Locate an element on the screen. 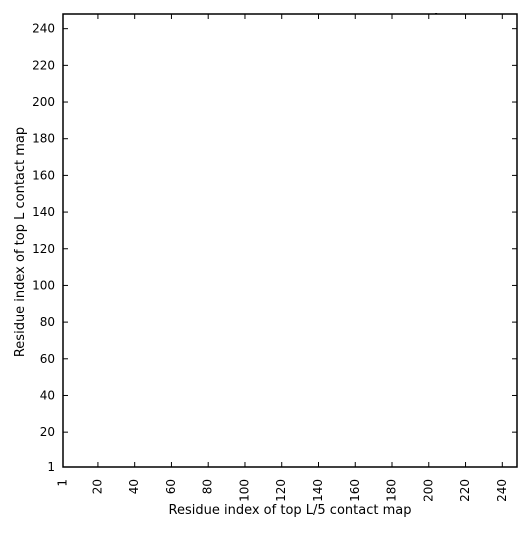  x-tick-label: 60 is located at coordinates (171, 486).